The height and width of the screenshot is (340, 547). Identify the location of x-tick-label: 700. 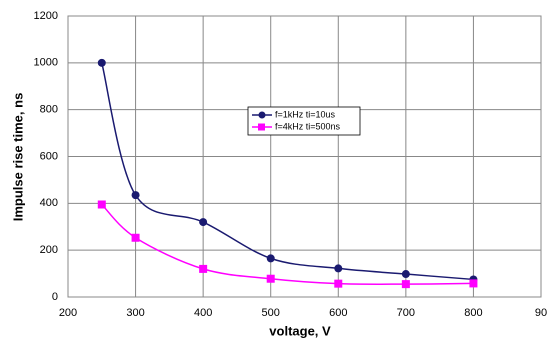
(406, 313).